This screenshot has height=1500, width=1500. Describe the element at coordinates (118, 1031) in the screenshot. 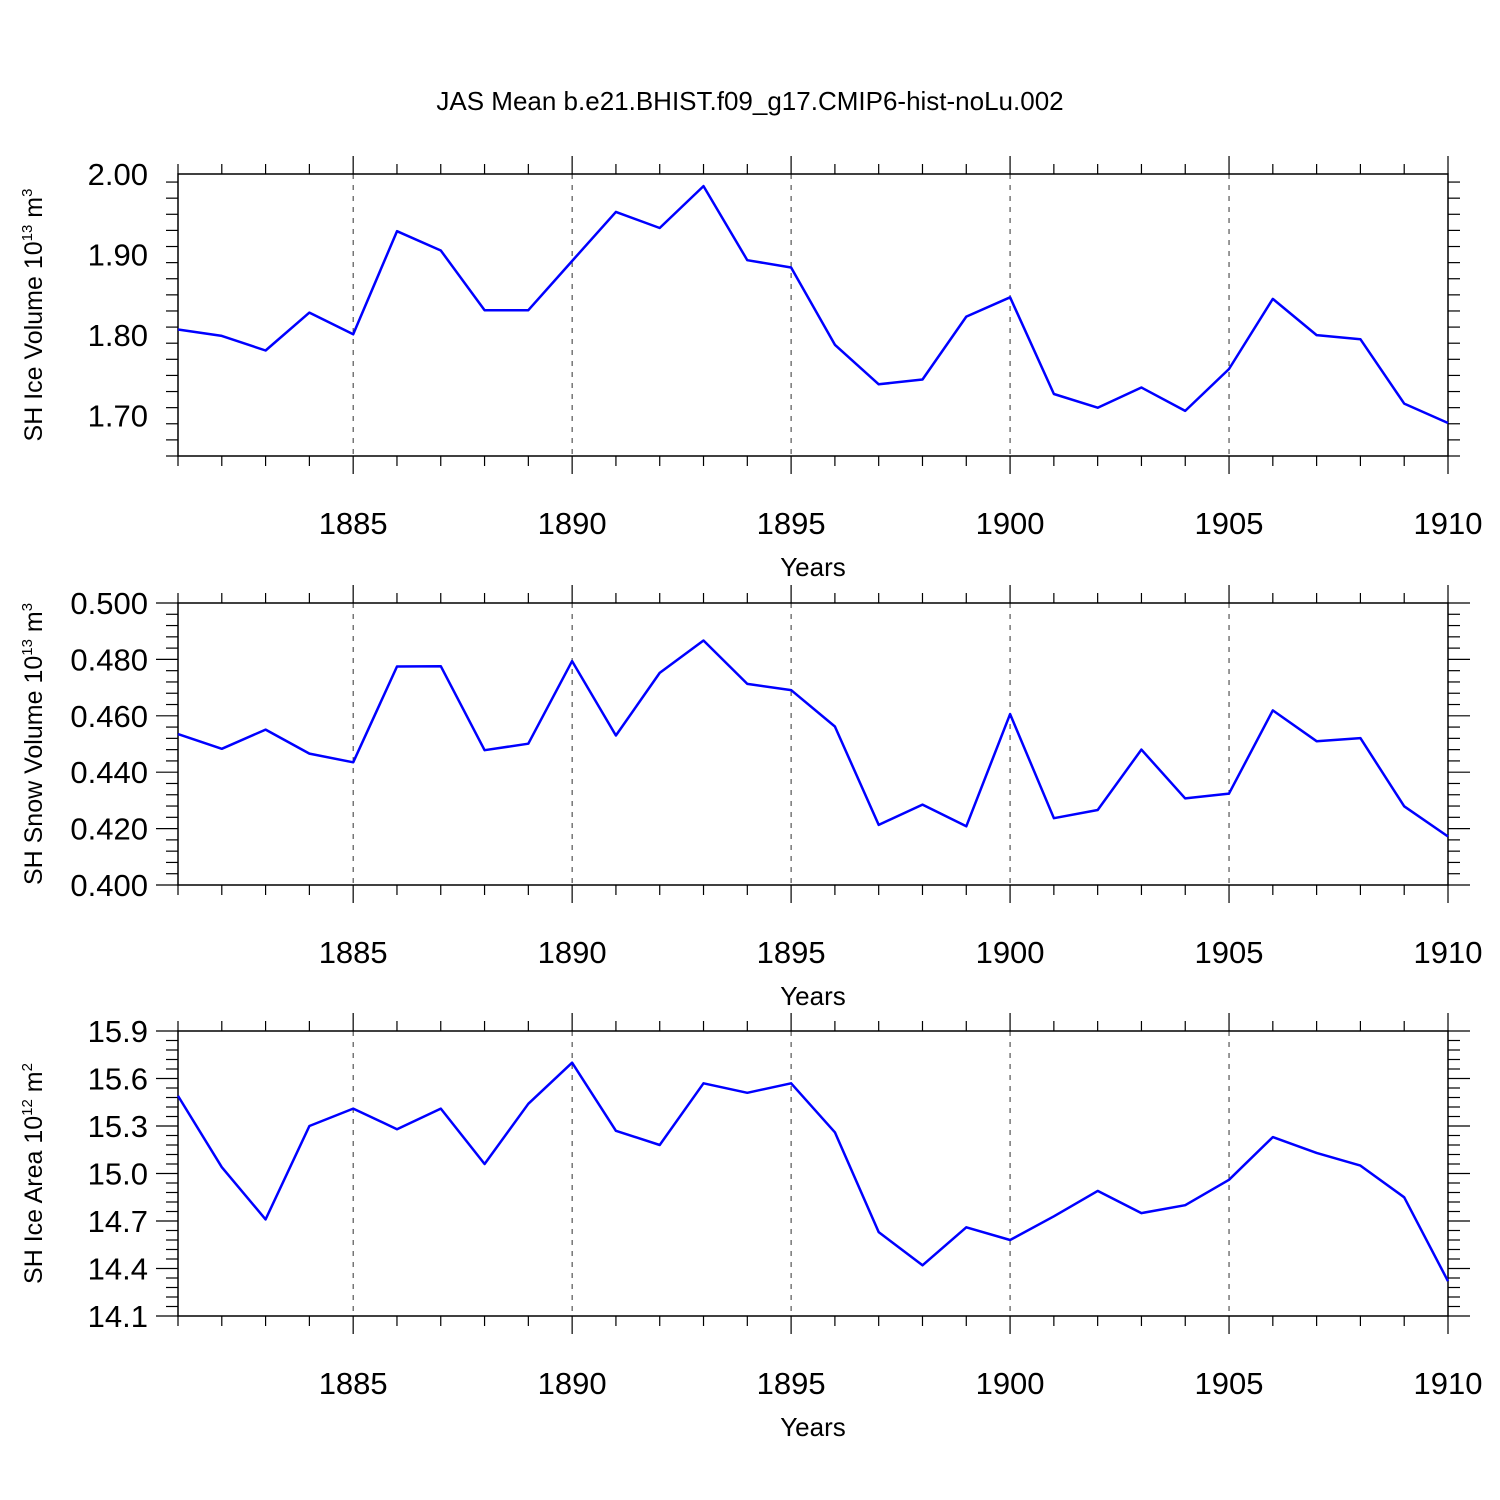

I see `y-tick-label: 15.9` at that location.